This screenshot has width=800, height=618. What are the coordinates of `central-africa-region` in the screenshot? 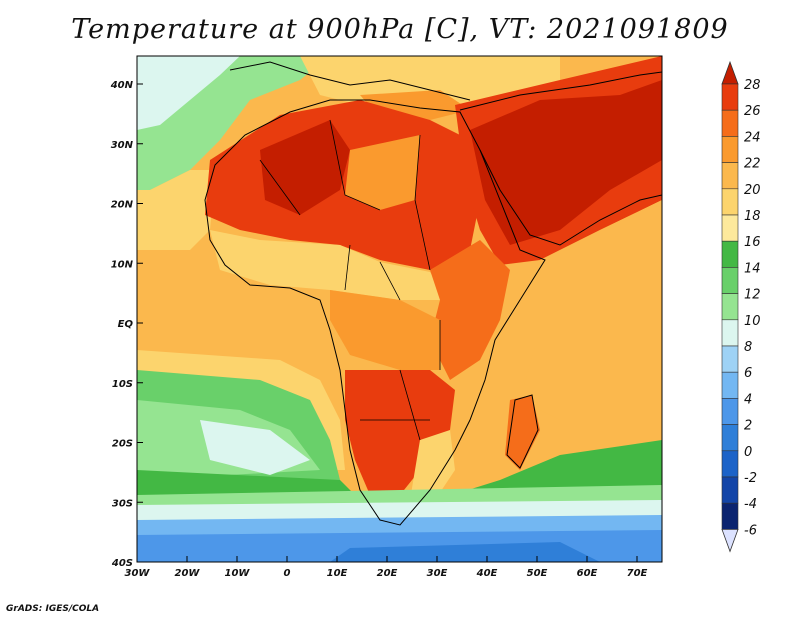 It's located at (385, 330).